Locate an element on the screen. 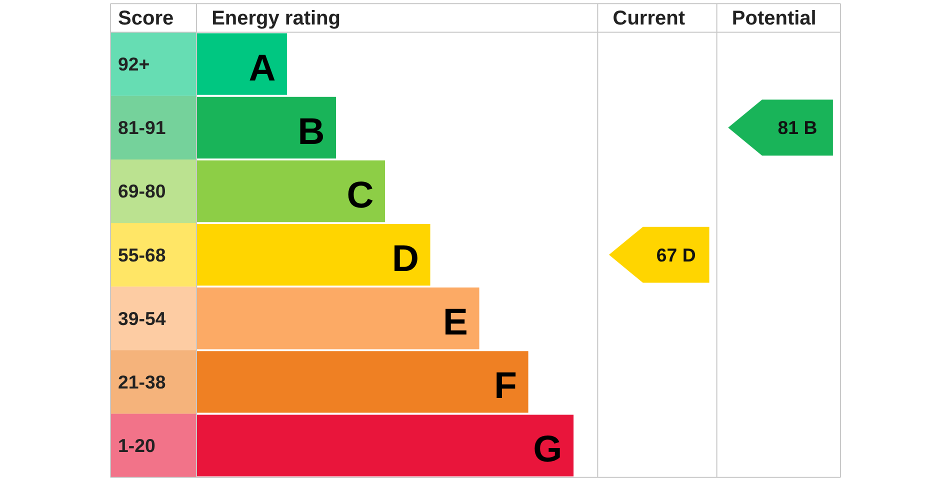 This screenshot has height=480, width=950. y-tick-label: 69-80 is located at coordinates (142, 191).